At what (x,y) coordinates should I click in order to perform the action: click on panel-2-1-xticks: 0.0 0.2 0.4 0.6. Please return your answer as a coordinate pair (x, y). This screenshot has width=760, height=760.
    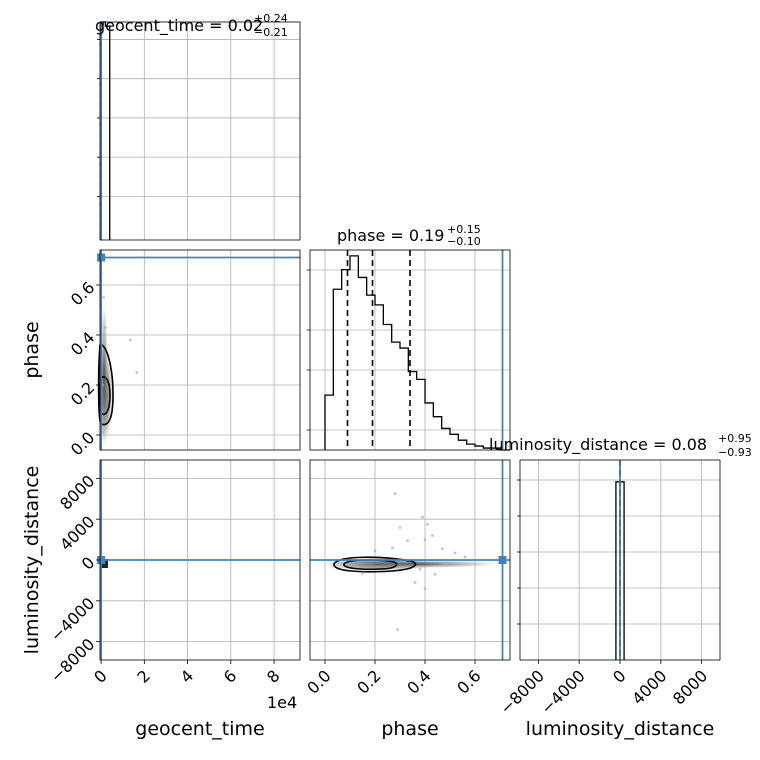
    Looking at the image, I should click on (394, 679).